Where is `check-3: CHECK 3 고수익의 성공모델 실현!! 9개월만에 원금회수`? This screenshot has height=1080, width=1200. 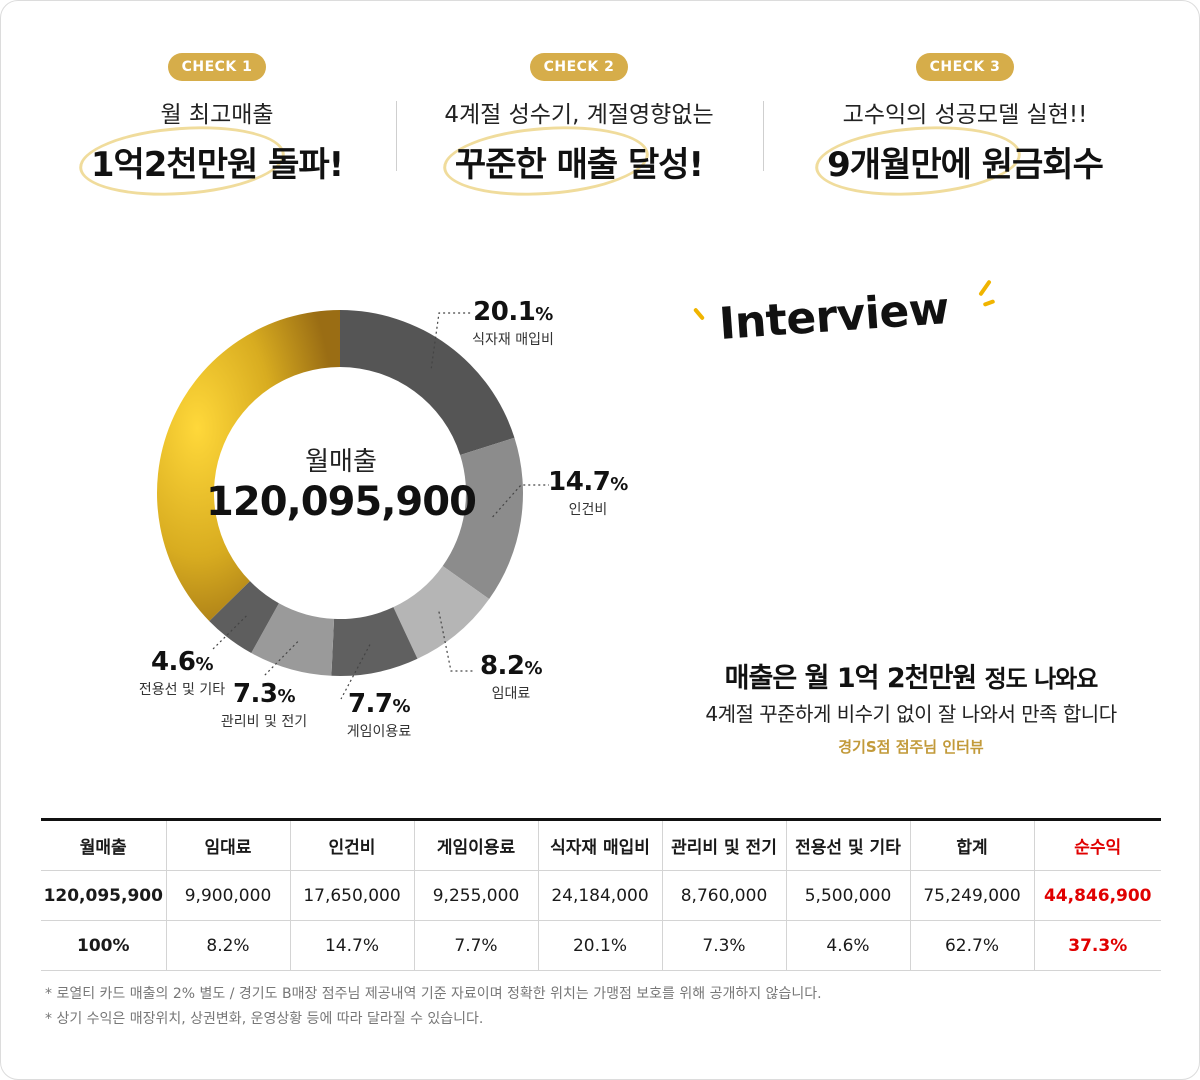 check-3: CHECK 3 고수익의 성공모델 실현!! 9개월만에 원금회수 is located at coordinates (965, 128).